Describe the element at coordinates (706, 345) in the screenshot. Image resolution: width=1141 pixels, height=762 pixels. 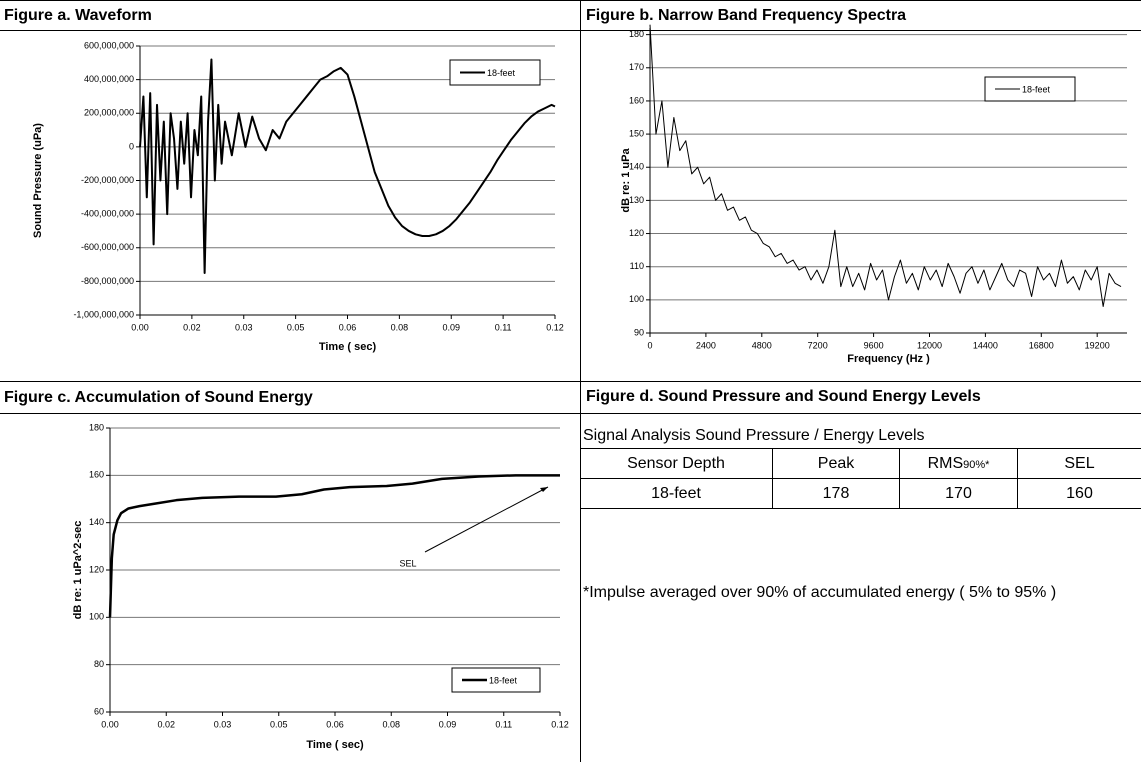
I see `x-tick-label: 2400` at that location.